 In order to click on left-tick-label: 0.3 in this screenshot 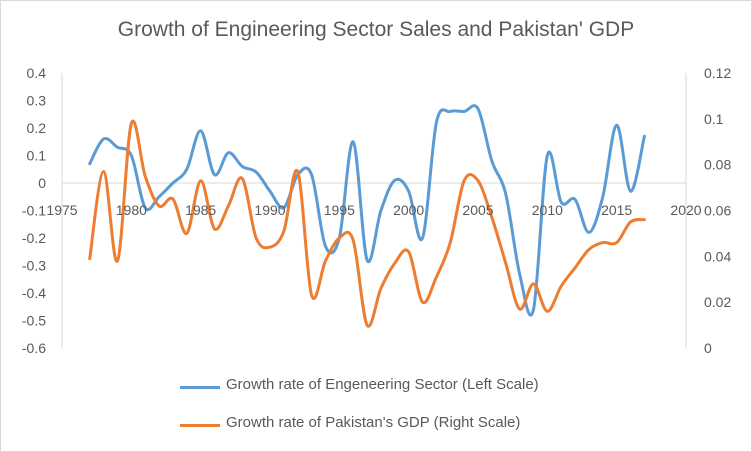, I will do `click(37, 101)`.